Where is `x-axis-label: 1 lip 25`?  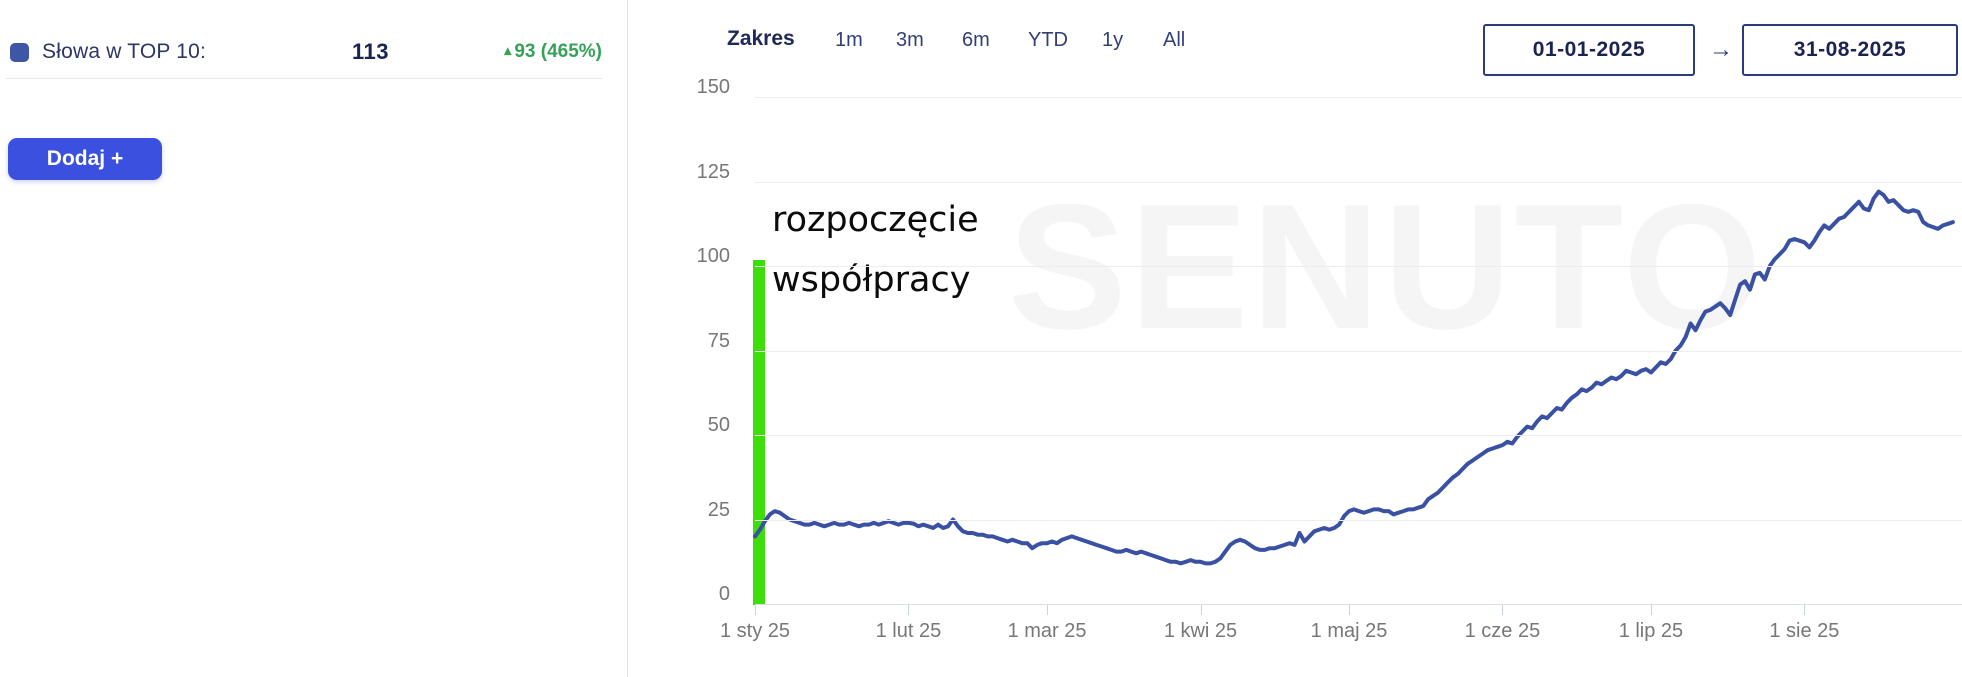 x-axis-label: 1 lip 25 is located at coordinates (1651, 631).